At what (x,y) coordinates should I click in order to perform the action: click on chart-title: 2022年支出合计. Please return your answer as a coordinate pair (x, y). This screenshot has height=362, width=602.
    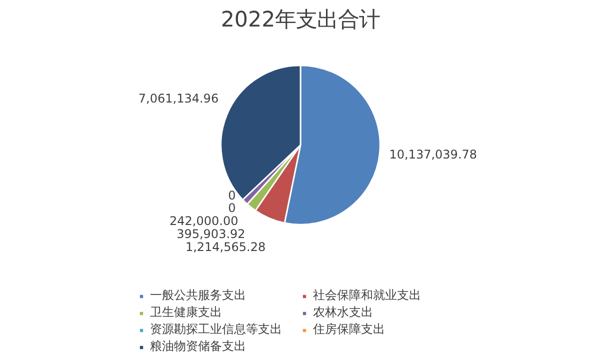
    Looking at the image, I should click on (300, 20).